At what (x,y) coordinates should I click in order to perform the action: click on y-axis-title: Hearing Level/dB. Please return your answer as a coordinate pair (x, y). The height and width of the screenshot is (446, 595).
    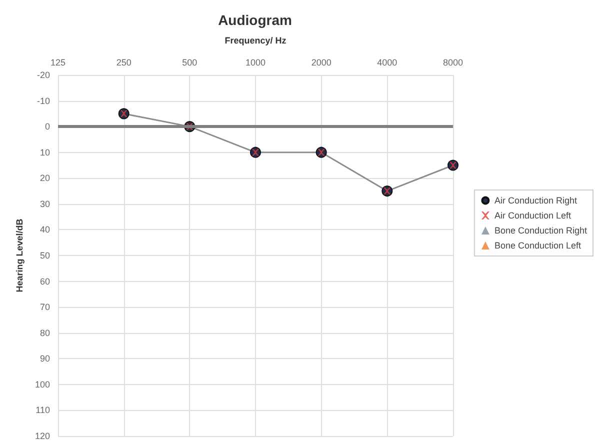
    Looking at the image, I should click on (19, 255).